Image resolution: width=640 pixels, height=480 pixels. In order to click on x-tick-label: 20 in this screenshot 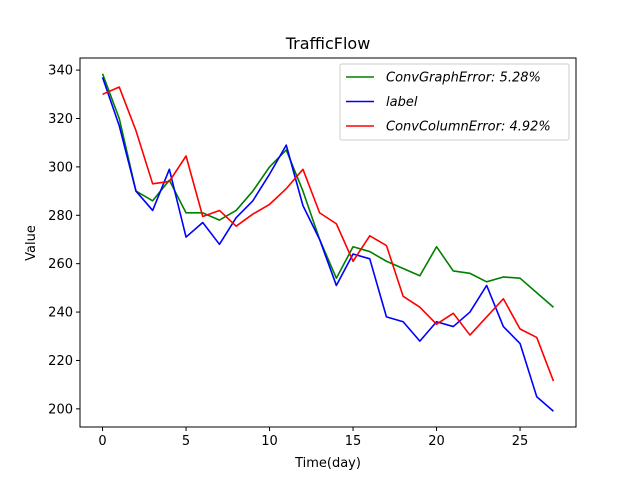, I will do `click(436, 441)`.